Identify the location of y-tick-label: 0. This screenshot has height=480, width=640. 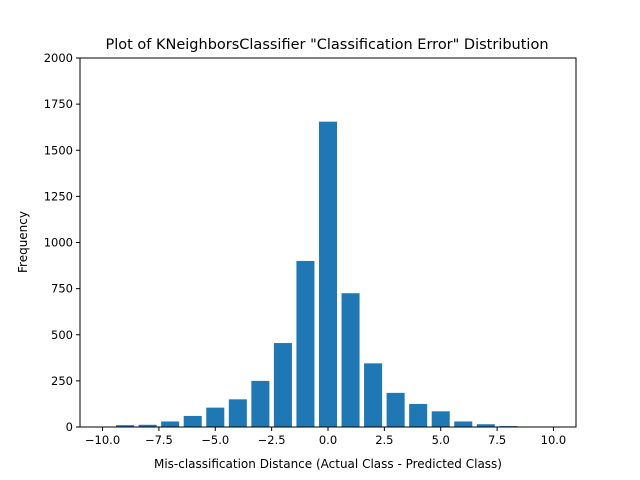
(69, 427).